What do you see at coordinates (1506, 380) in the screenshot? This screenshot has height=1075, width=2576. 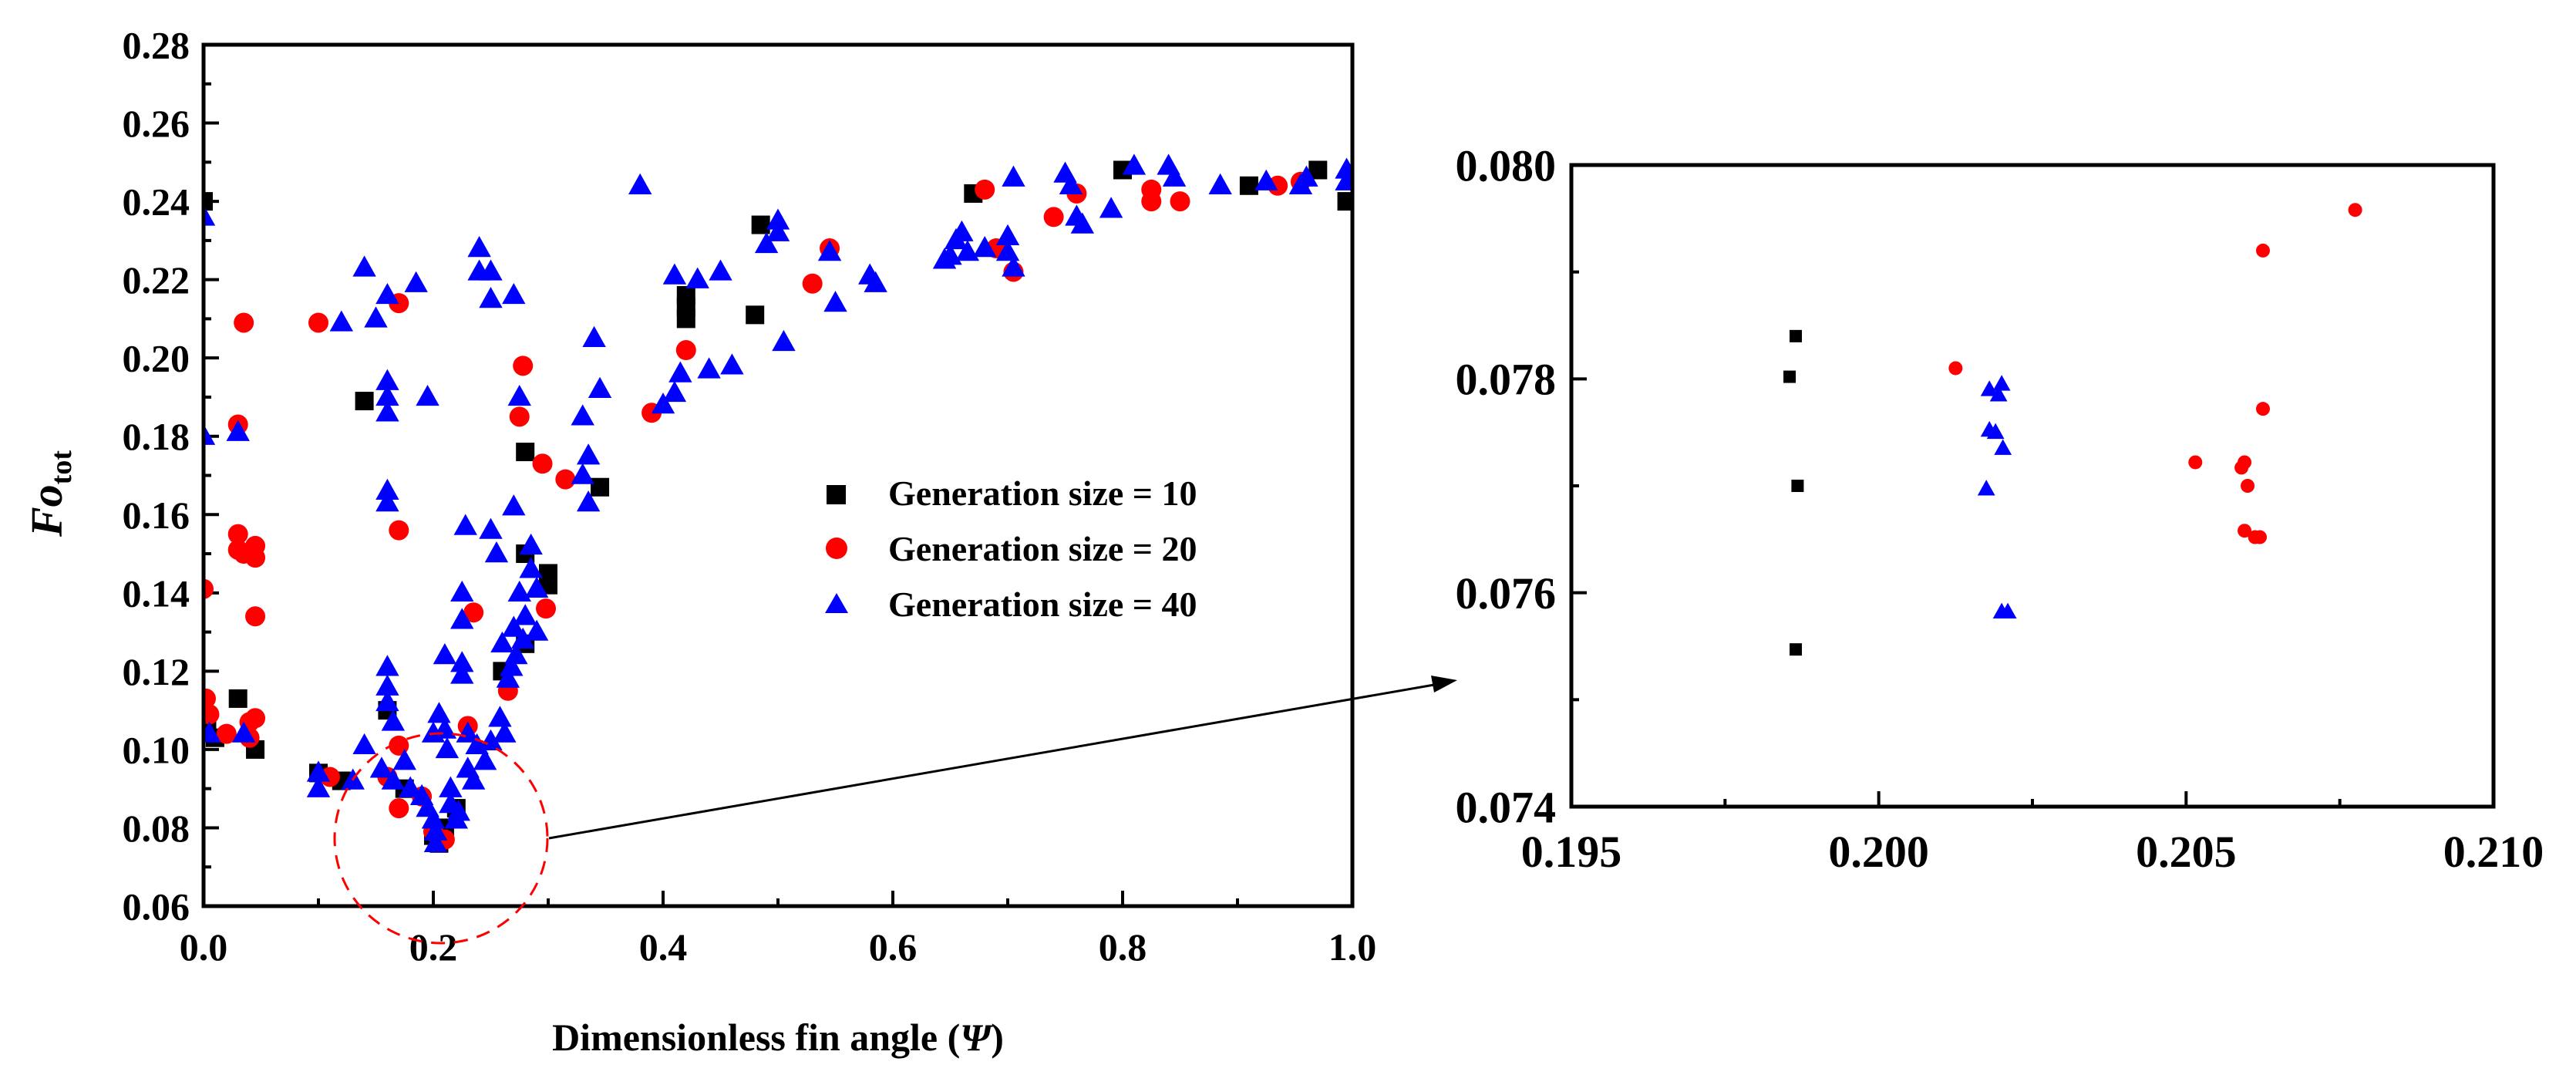 I see `y-tick-label: 0.078` at bounding box center [1506, 380].